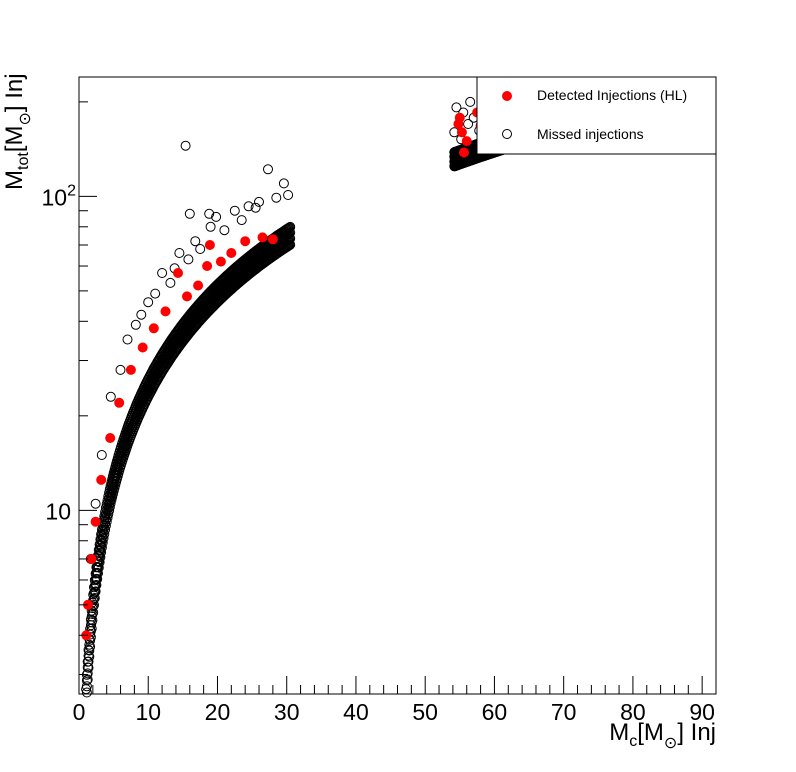 This screenshot has height=772, width=796. I want to click on legend-marker-missed, so click(507, 134).